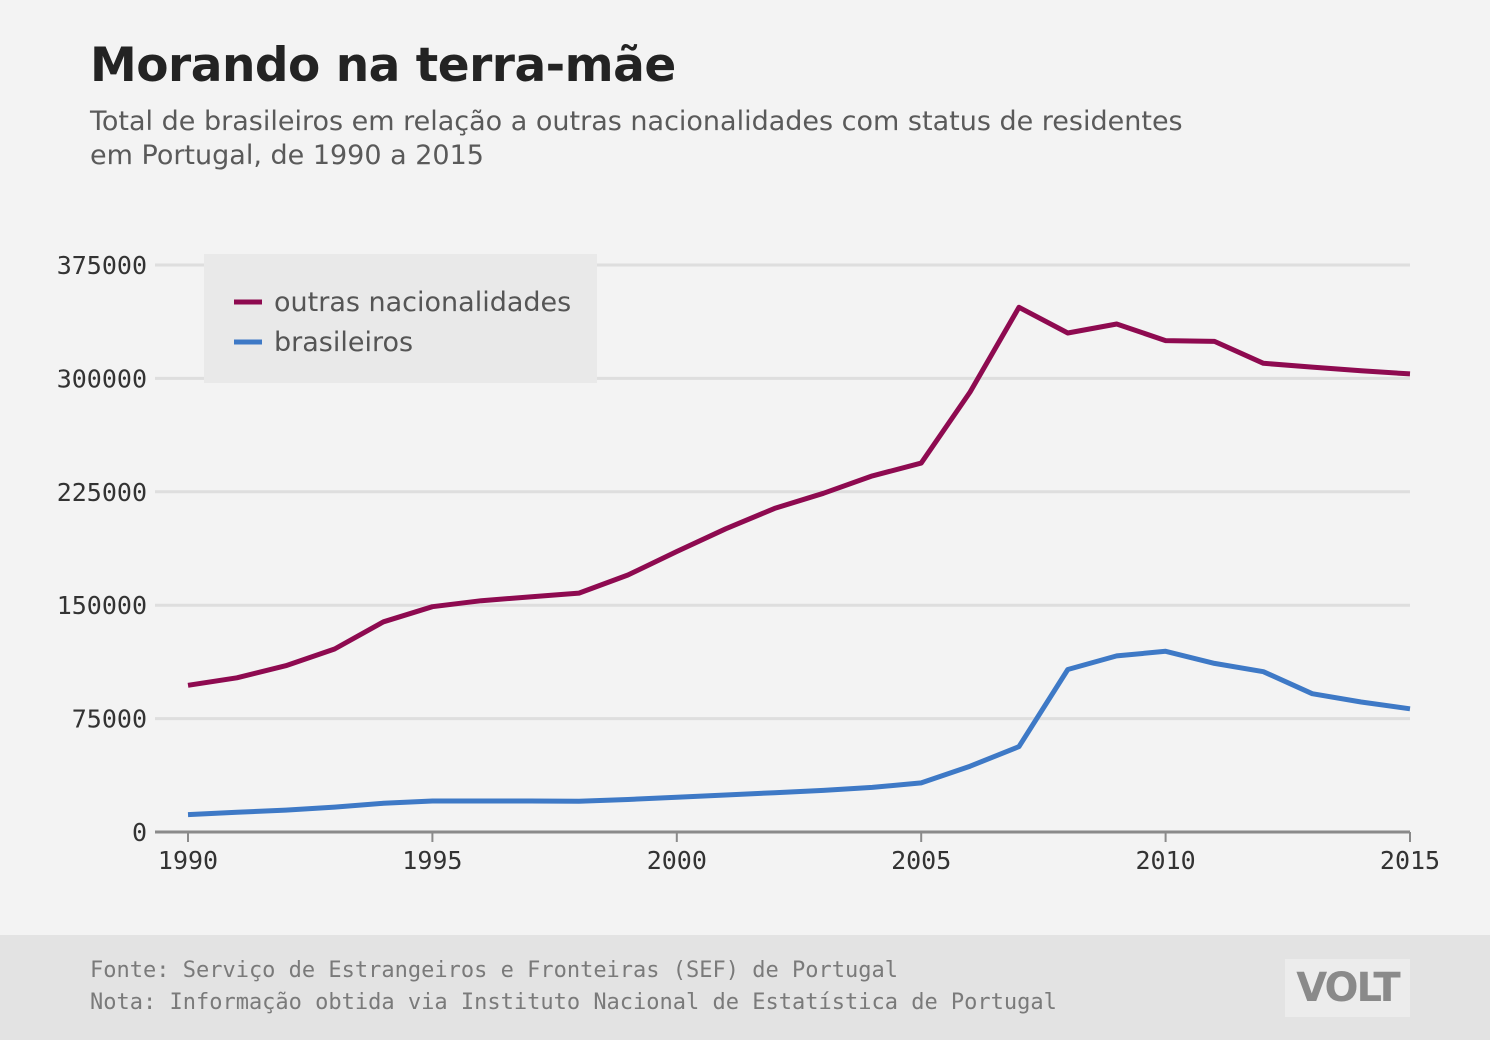 This screenshot has width=1490, height=1040. What do you see at coordinates (799, 733) in the screenshot?
I see `series-line-brasileiros` at bounding box center [799, 733].